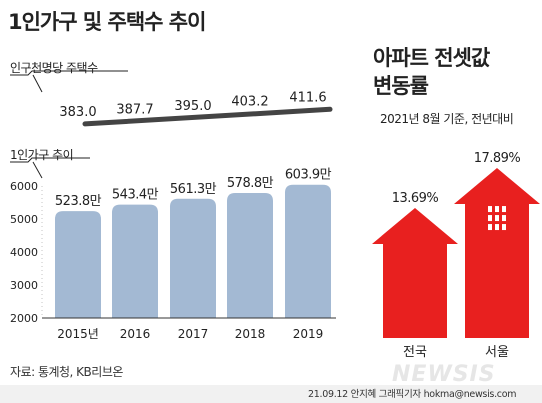 This screenshot has width=542, height=403. I want to click on y-tick-label: 2000, so click(24, 318).